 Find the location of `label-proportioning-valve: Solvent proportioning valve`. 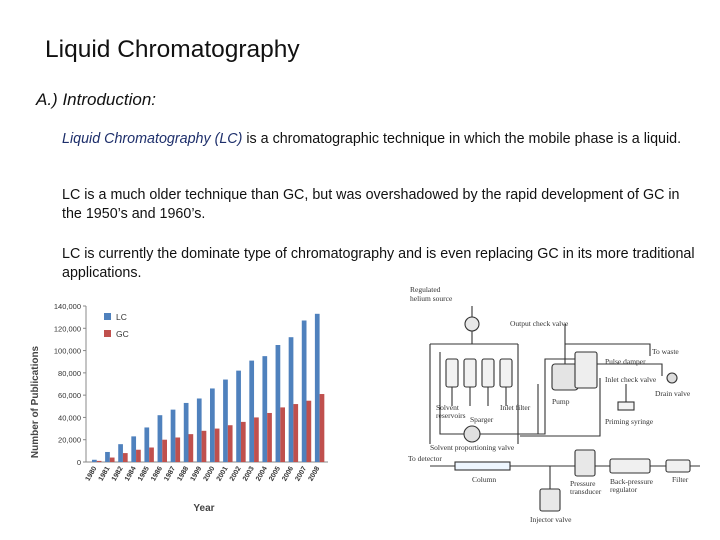

label-proportioning-valve: Solvent proportioning valve is located at coordinates (472, 447).